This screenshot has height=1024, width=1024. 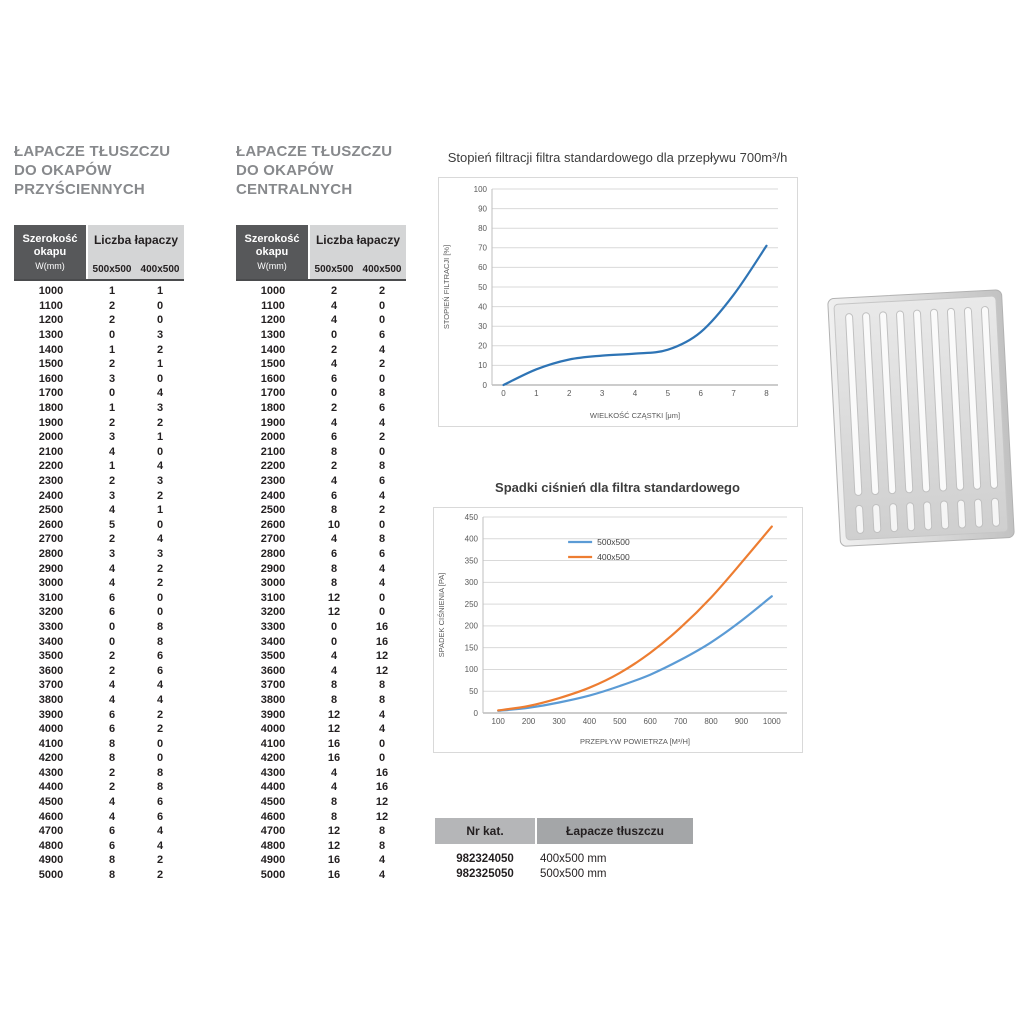 What do you see at coordinates (99, 335) in the screenshot?
I see `table-row: 1300 0 3` at bounding box center [99, 335].